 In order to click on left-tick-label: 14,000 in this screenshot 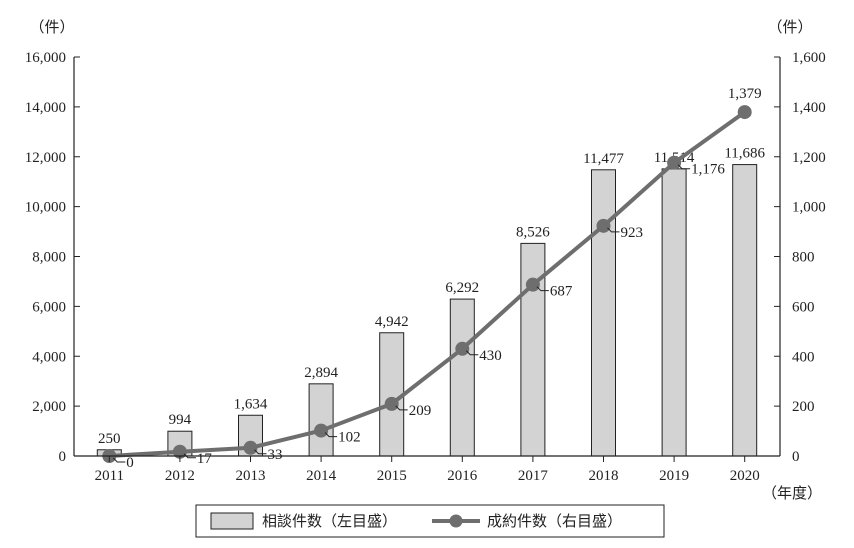, I will do `click(45, 108)`.